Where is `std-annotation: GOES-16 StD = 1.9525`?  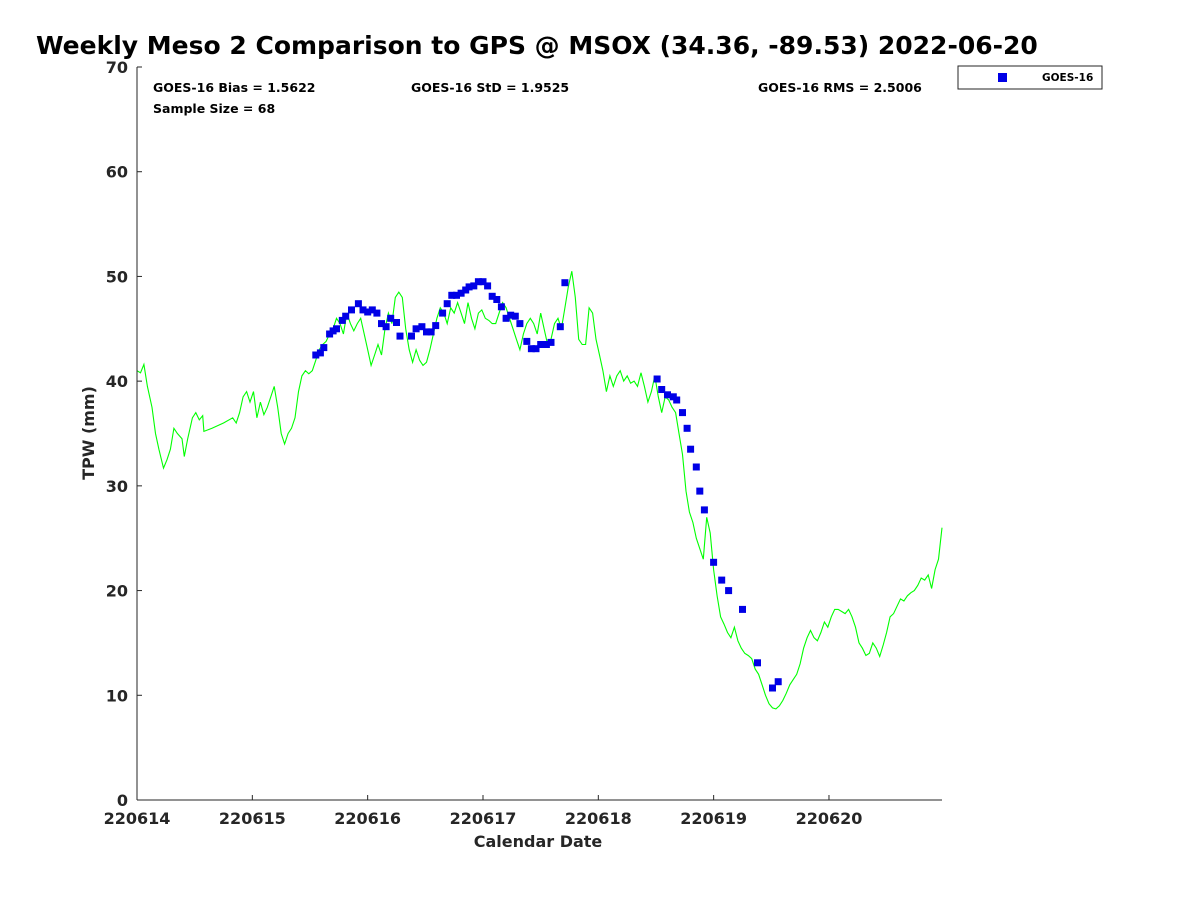 std-annotation: GOES-16 StD = 1.9525 is located at coordinates (490, 87).